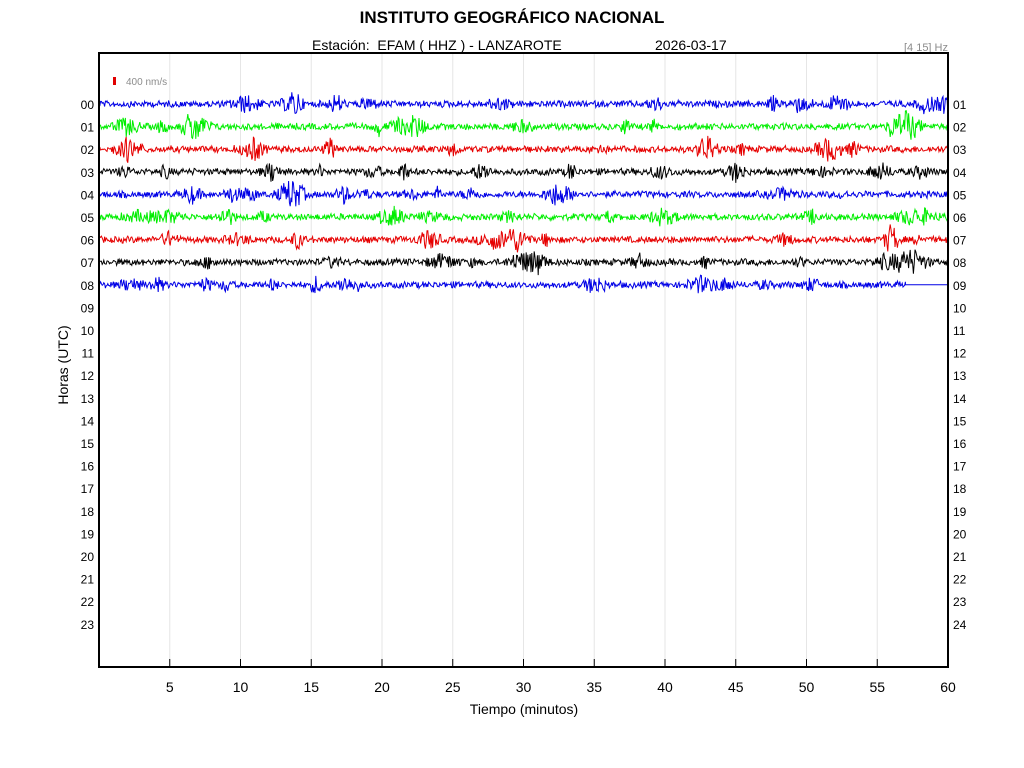  I want to click on left-hour-label: 23, so click(88, 625).